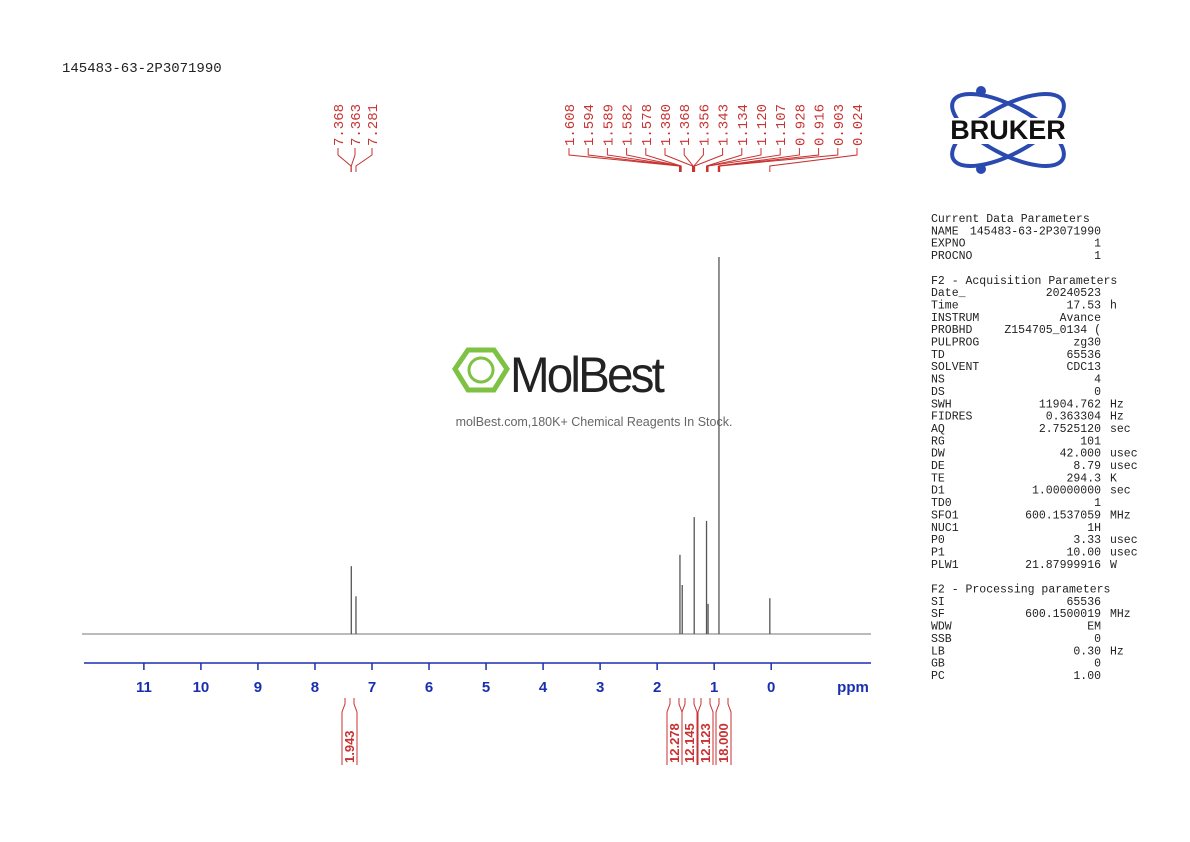  I want to click on param-name: WDW, so click(941, 627).